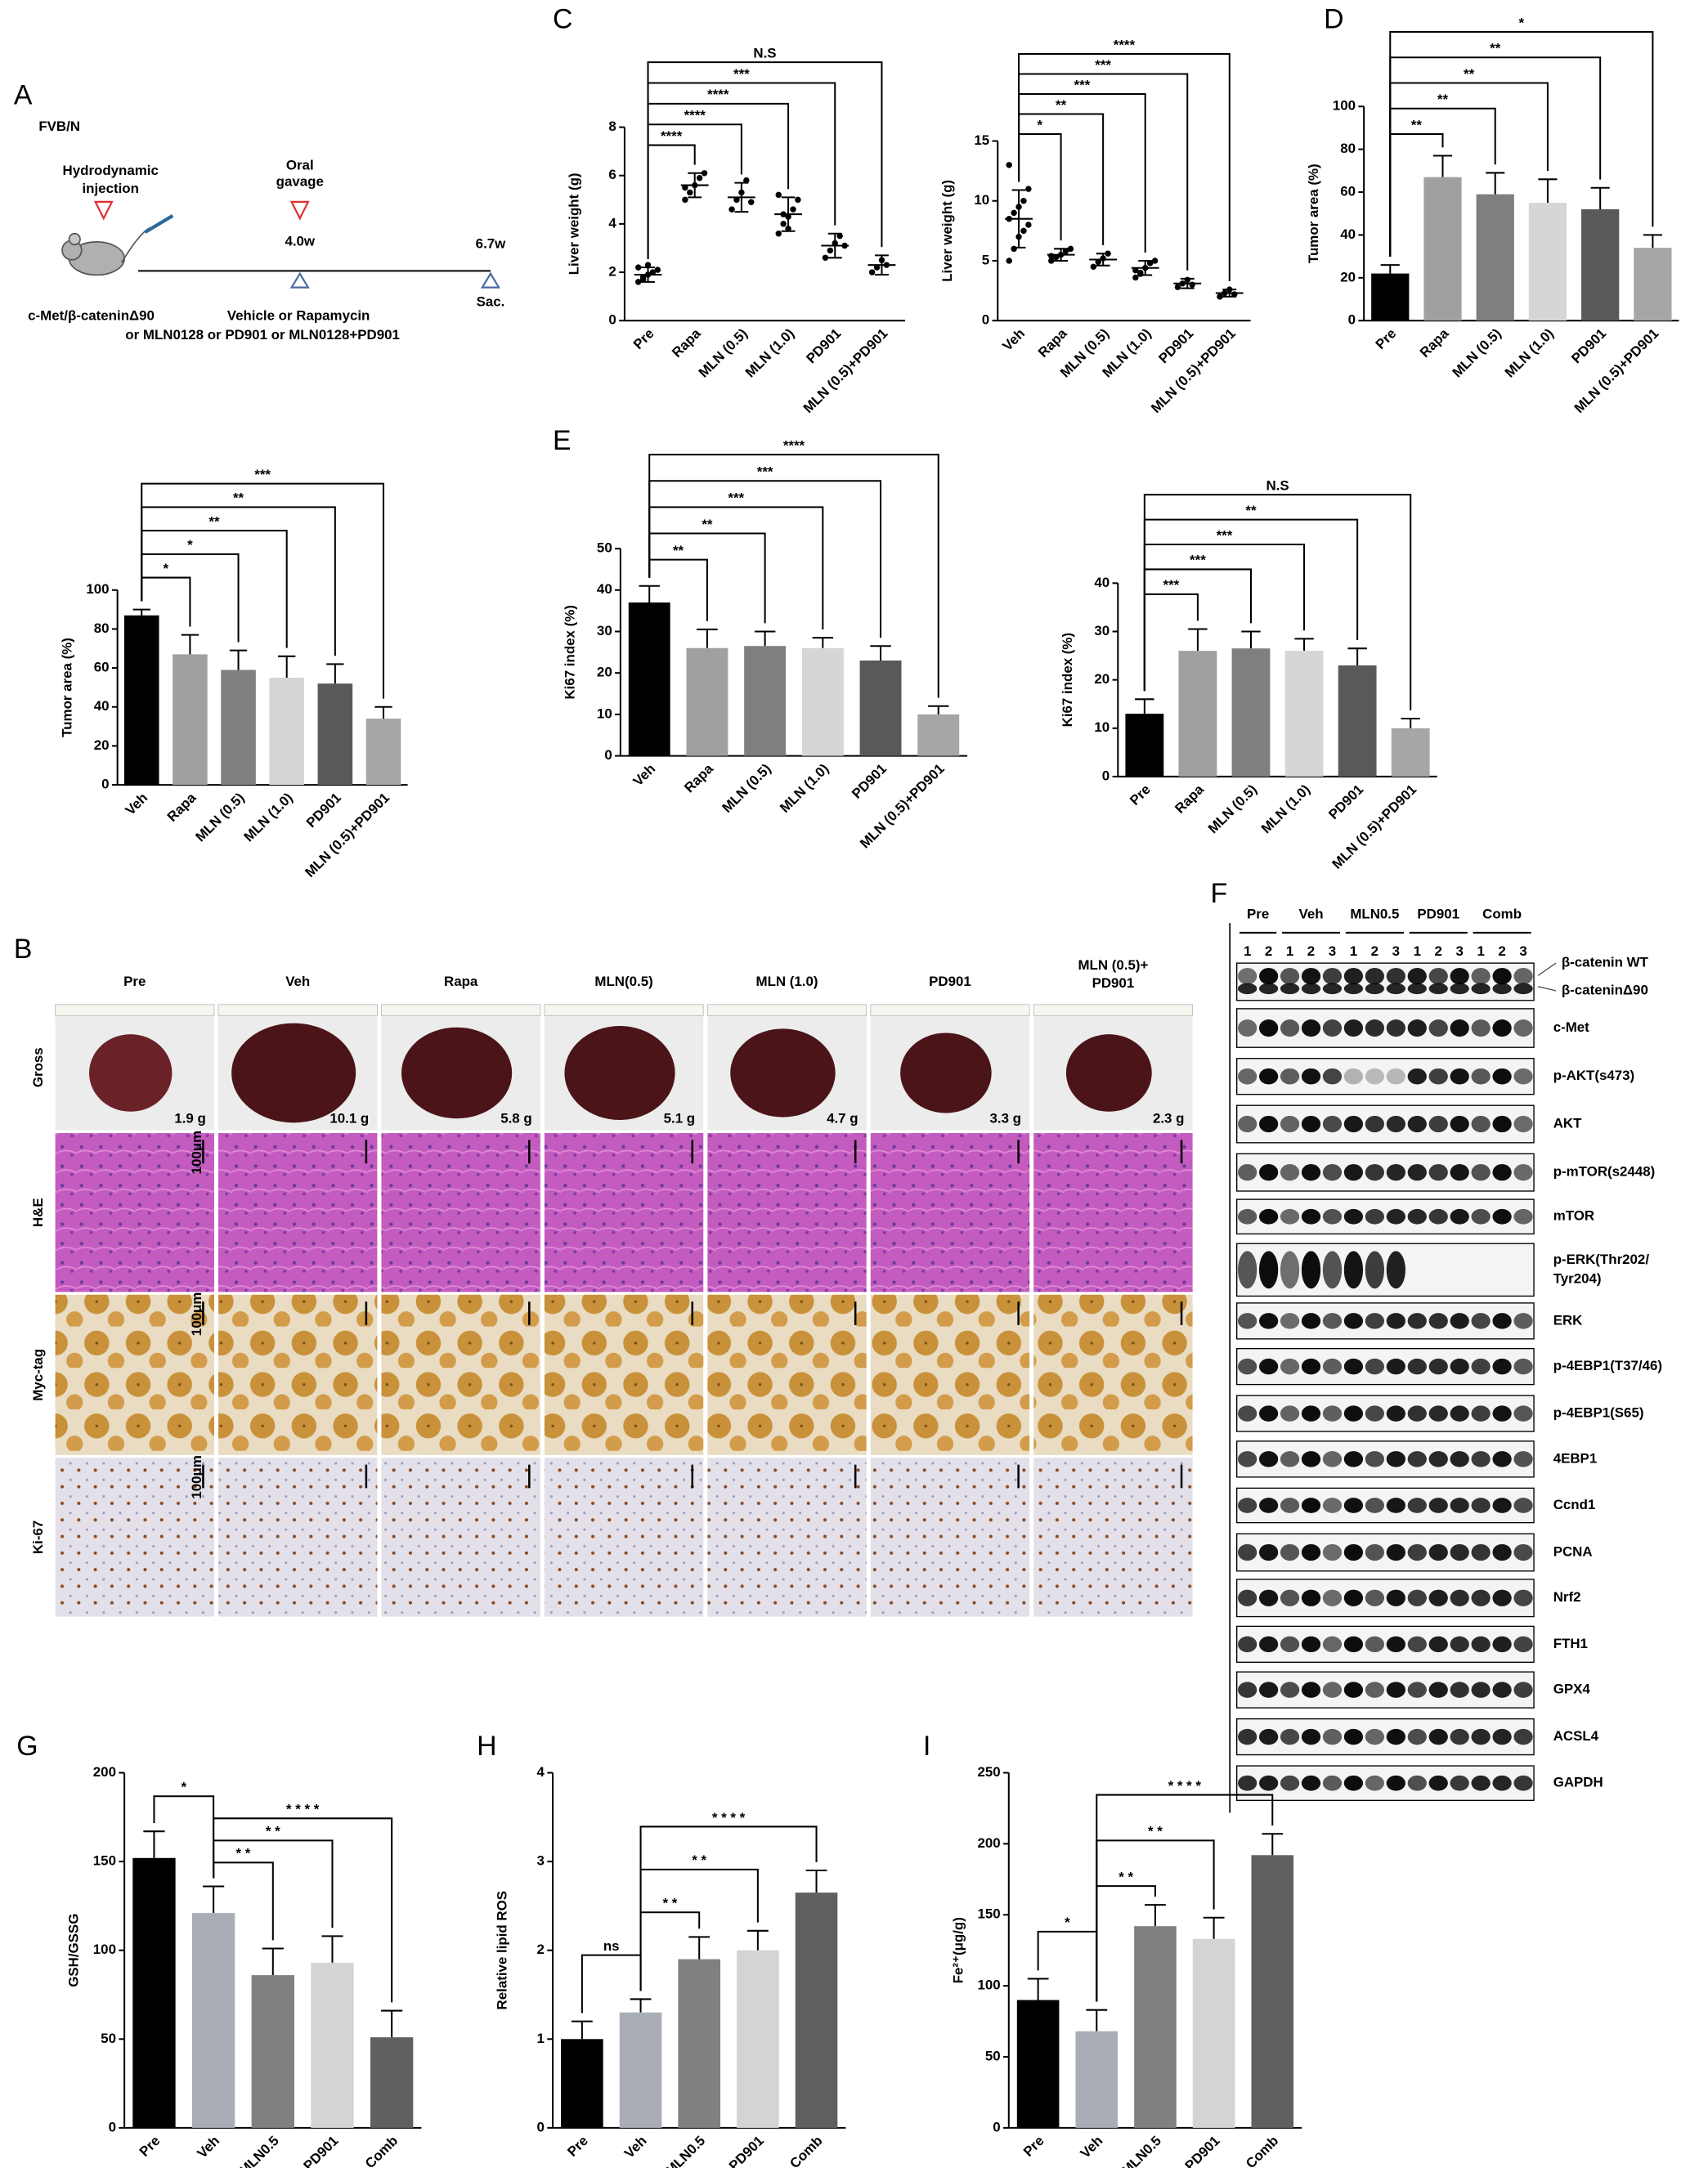 The width and height of the screenshot is (1708, 2168). What do you see at coordinates (1594, 1075) in the screenshot?
I see `protein-label: p-AKT(s473)` at bounding box center [1594, 1075].